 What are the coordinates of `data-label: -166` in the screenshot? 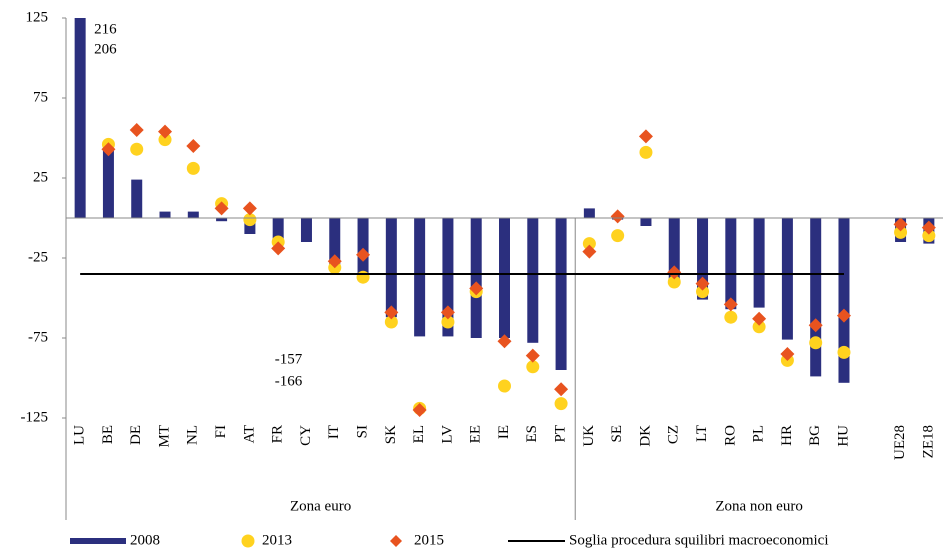 It's located at (289, 381).